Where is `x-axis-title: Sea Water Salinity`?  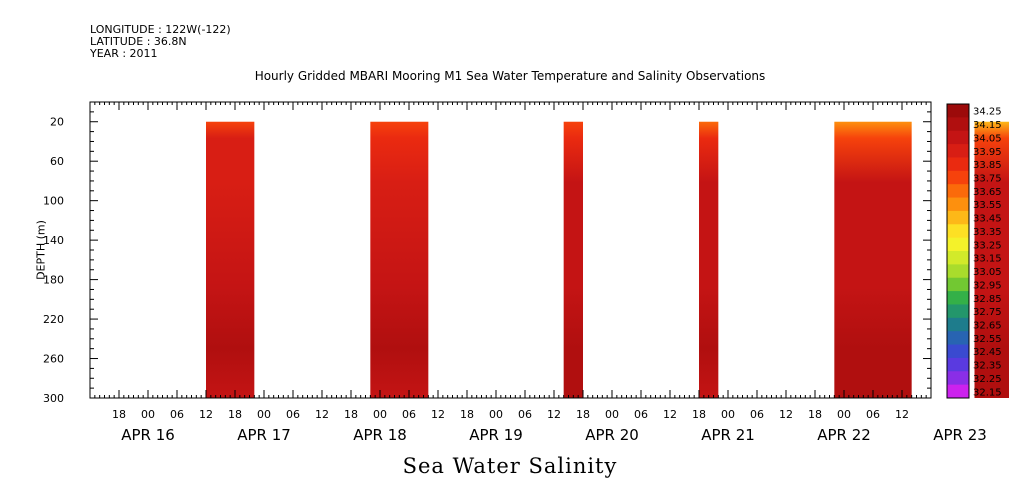
x-axis-title: Sea Water Salinity is located at coordinates (510, 466).